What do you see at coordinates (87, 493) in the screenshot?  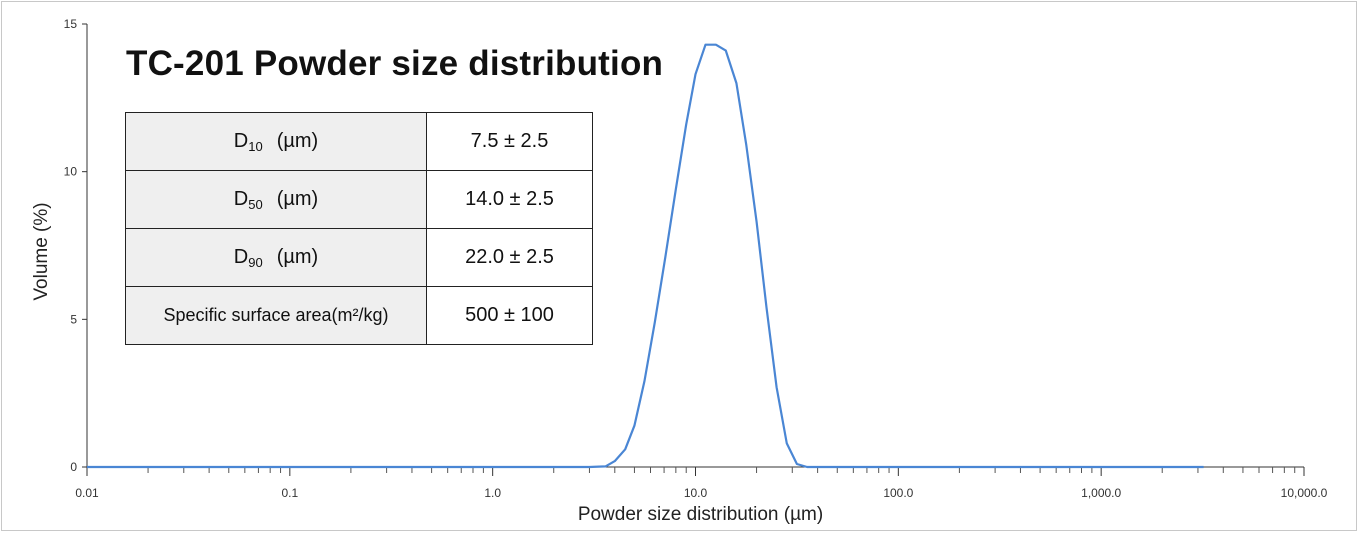 I see `x-tick-label: 0.01` at bounding box center [87, 493].